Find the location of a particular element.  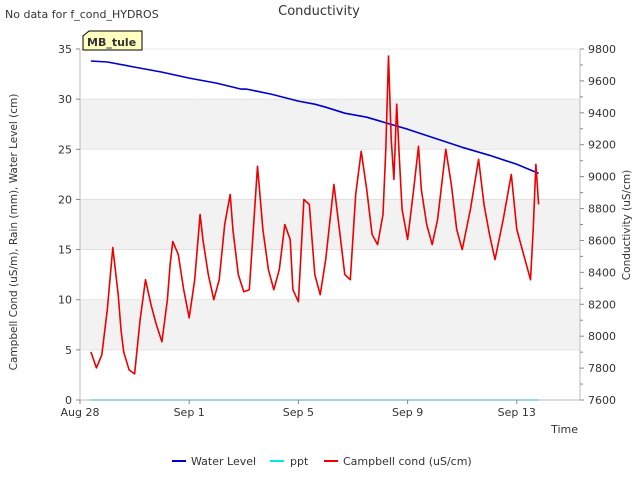

legend: Water Level ppt Campbell cond (uS/cm) is located at coordinates (322, 461).